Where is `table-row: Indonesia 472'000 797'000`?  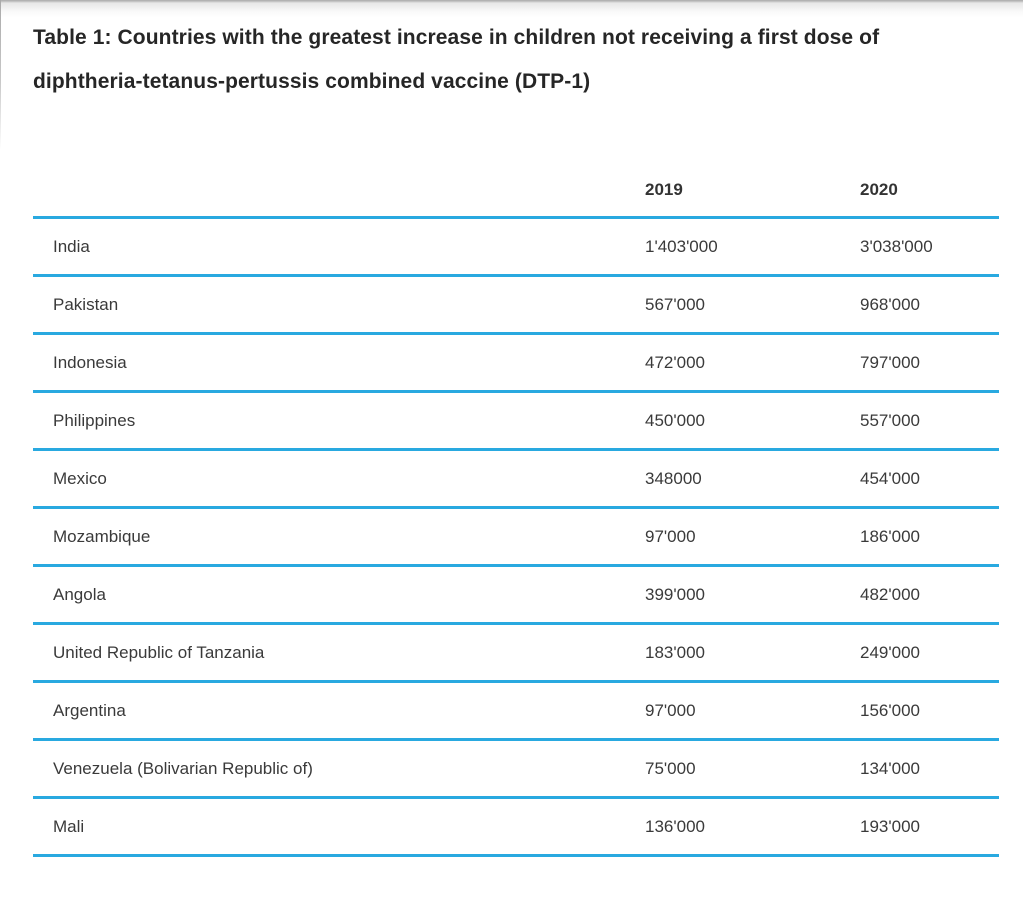
table-row: Indonesia 472'000 797'000 is located at coordinates (516, 363).